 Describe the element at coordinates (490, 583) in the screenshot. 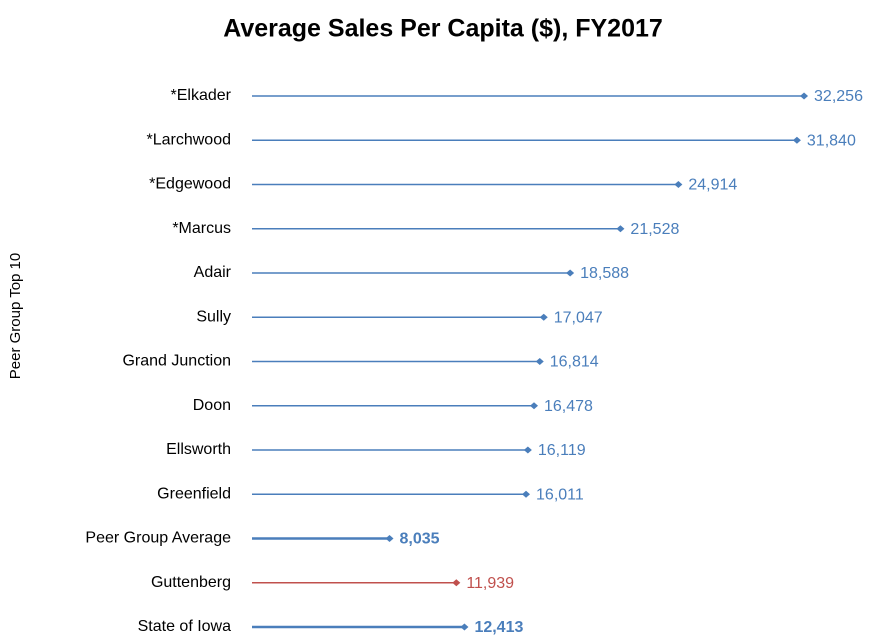

I see `value-label: 11,939` at that location.